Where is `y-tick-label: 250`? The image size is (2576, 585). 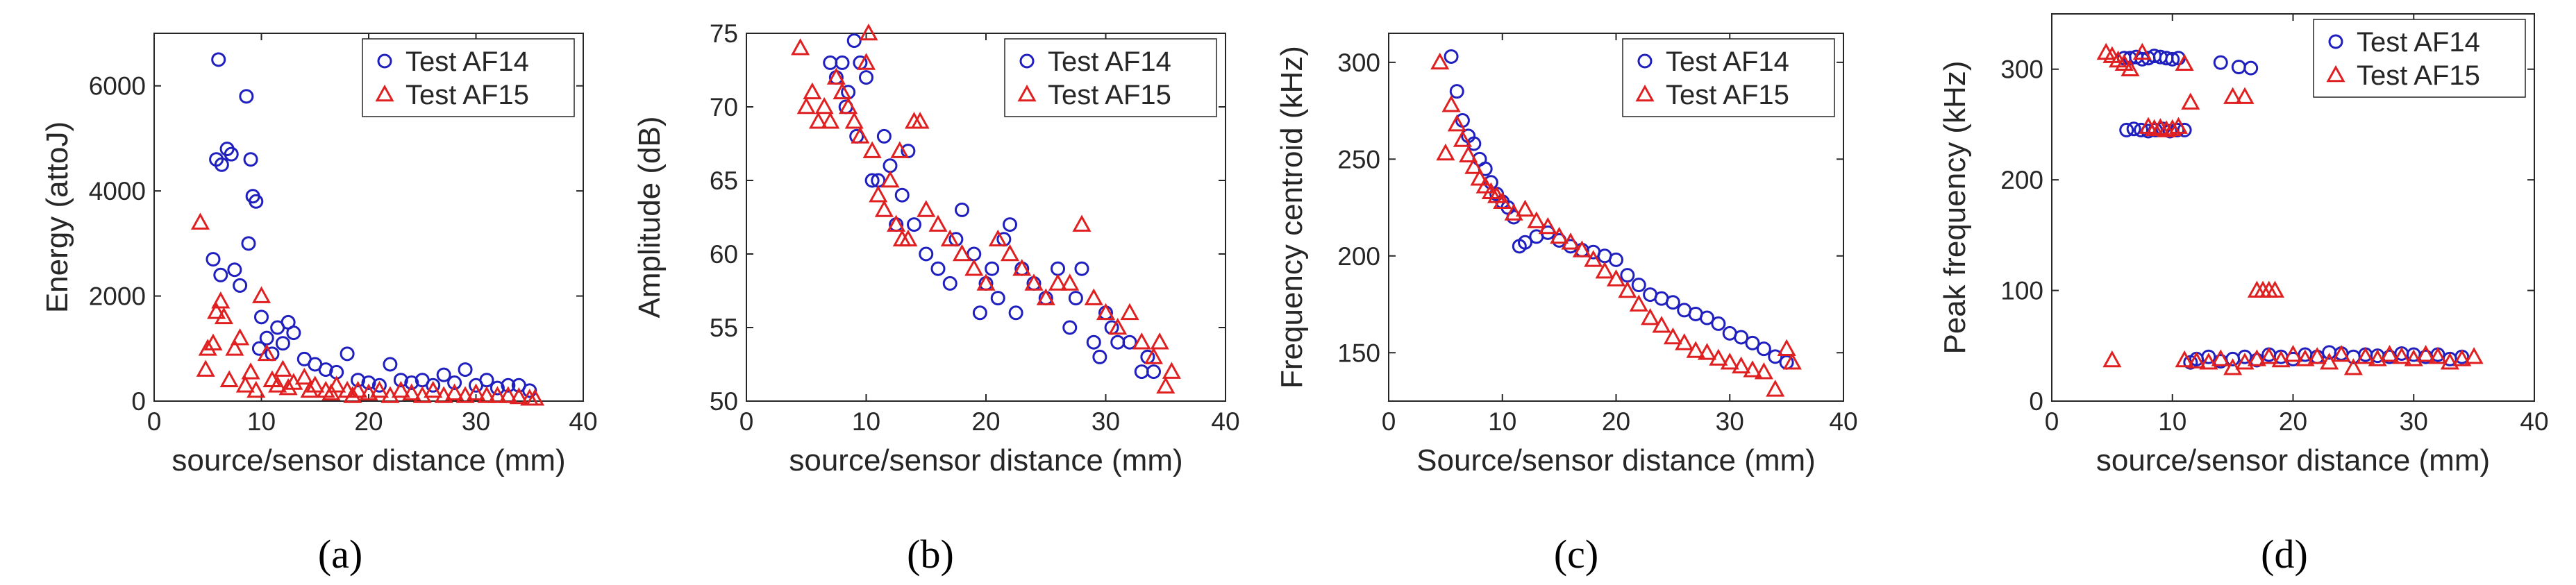 y-tick-label: 250 is located at coordinates (1358, 159).